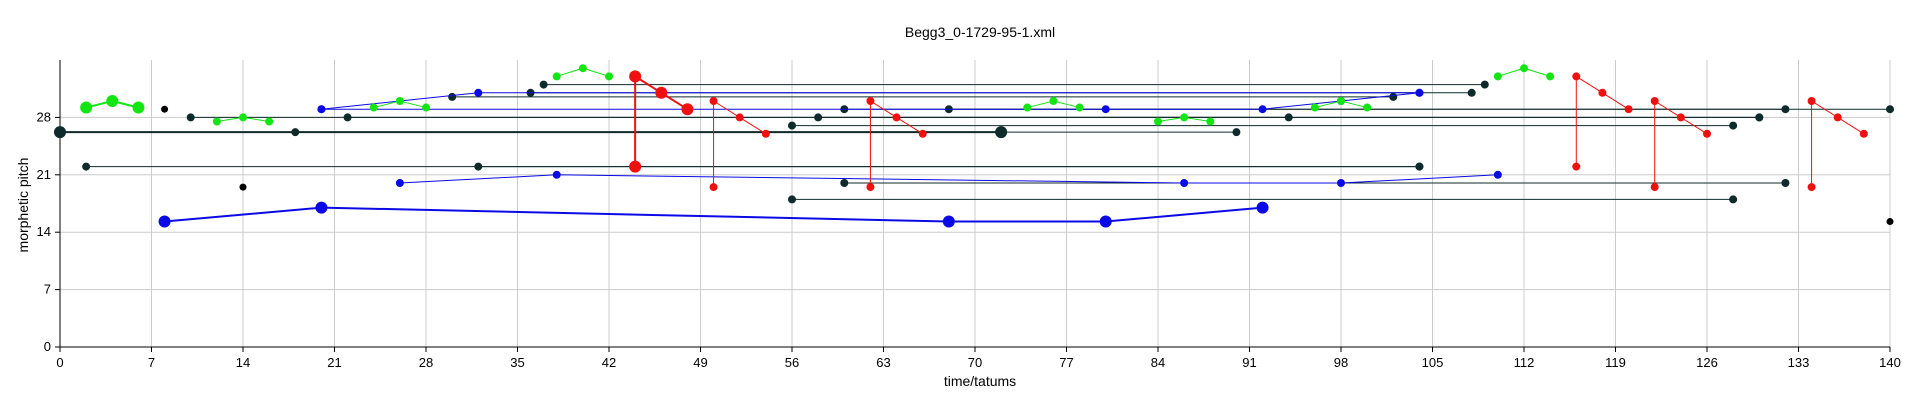 The image size is (1920, 401). Describe the element at coordinates (1890, 362) in the screenshot. I see `x-tick-label: 140` at that location.